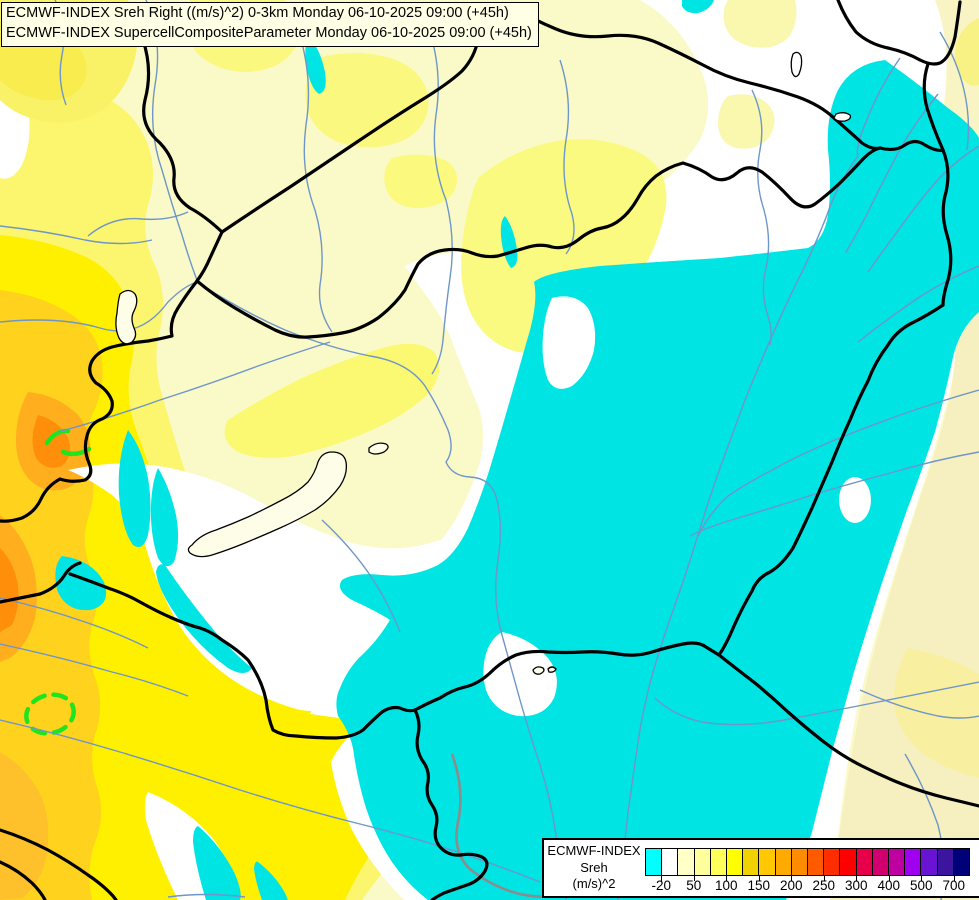 Image resolution: width=979 pixels, height=900 pixels. I want to click on legend-tick-label: 50, so click(694, 885).